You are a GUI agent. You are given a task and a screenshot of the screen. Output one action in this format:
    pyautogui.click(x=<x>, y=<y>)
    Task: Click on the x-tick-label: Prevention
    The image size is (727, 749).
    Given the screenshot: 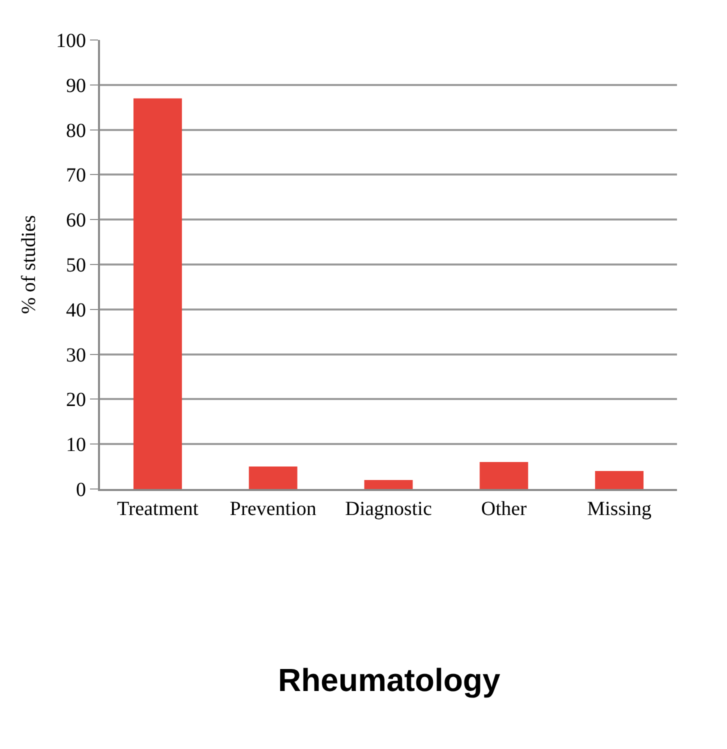 What is the action you would take?
    pyautogui.click(x=273, y=509)
    